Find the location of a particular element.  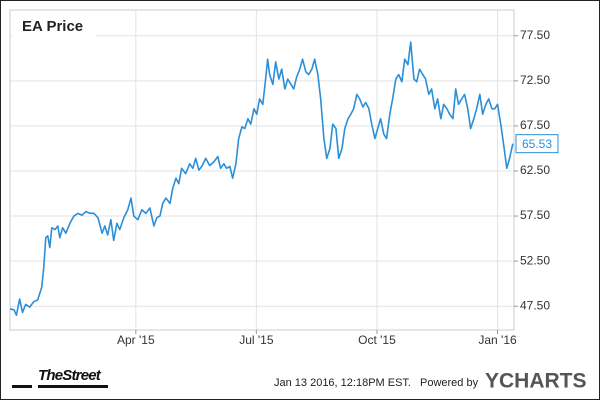

y-tick-label: 67.50 is located at coordinates (535, 125).